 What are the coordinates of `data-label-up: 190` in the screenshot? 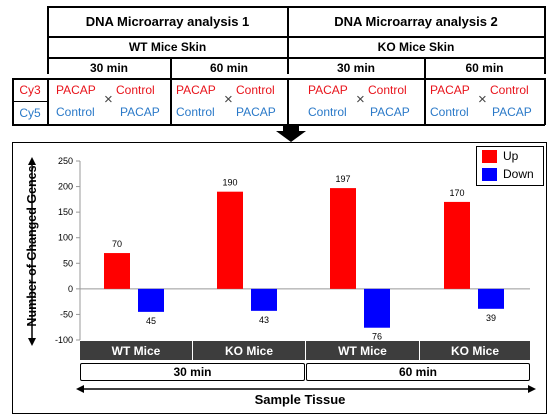 It's located at (229, 183).